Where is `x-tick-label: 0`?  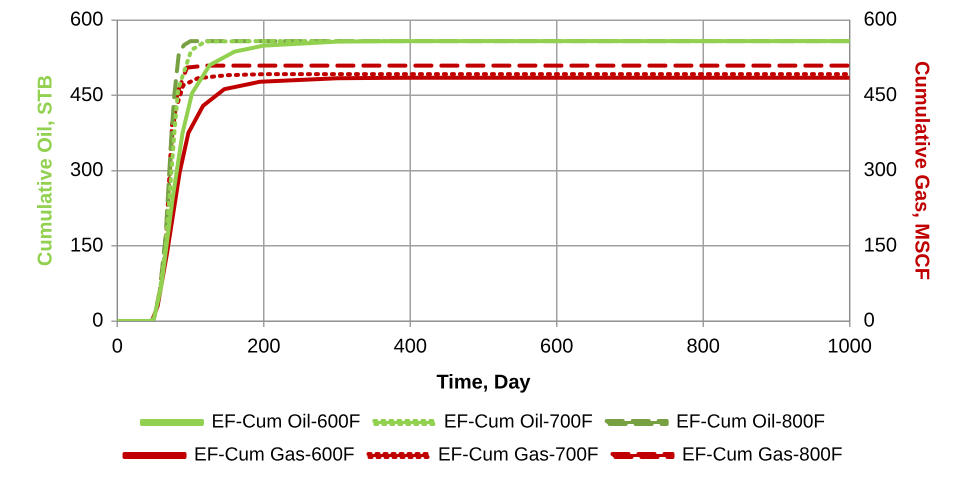
x-tick-label: 0 is located at coordinates (117, 347).